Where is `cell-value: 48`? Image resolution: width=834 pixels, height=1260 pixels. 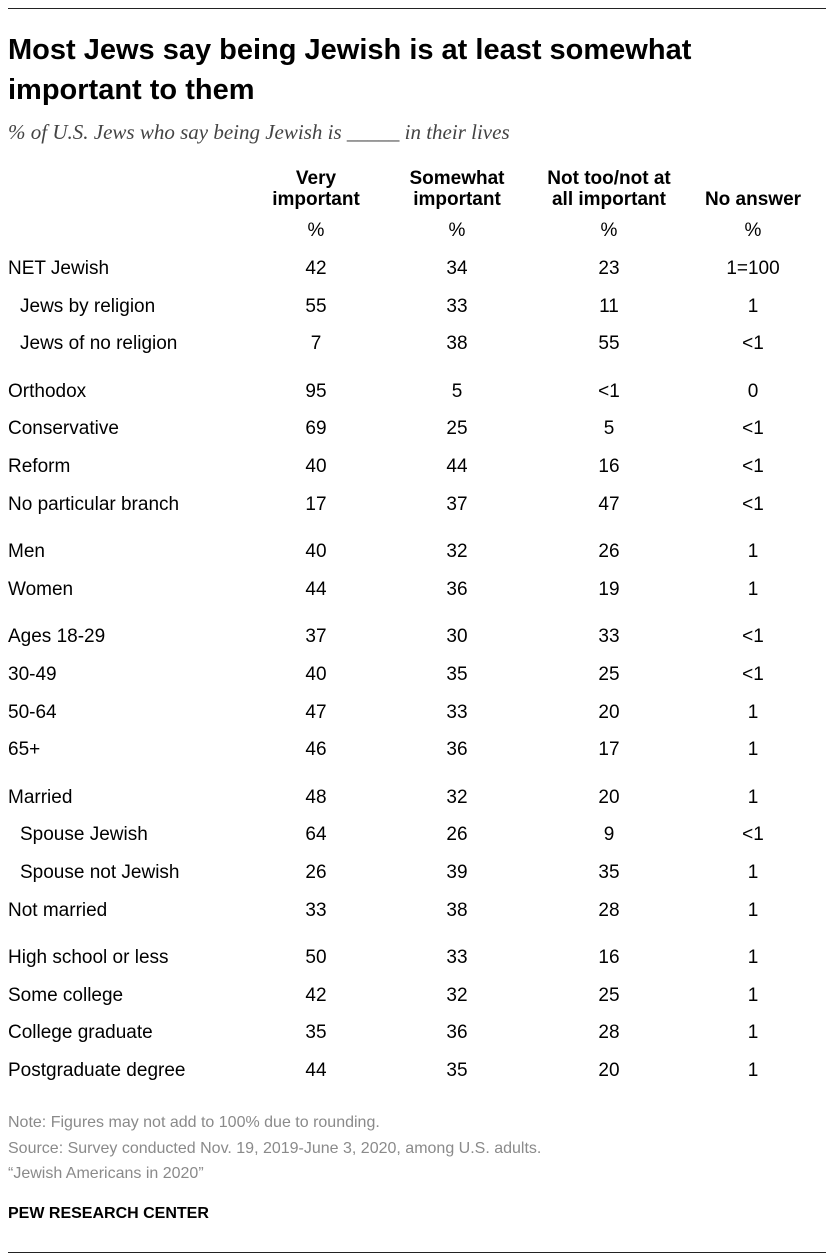
cell-value: 48 is located at coordinates (316, 797).